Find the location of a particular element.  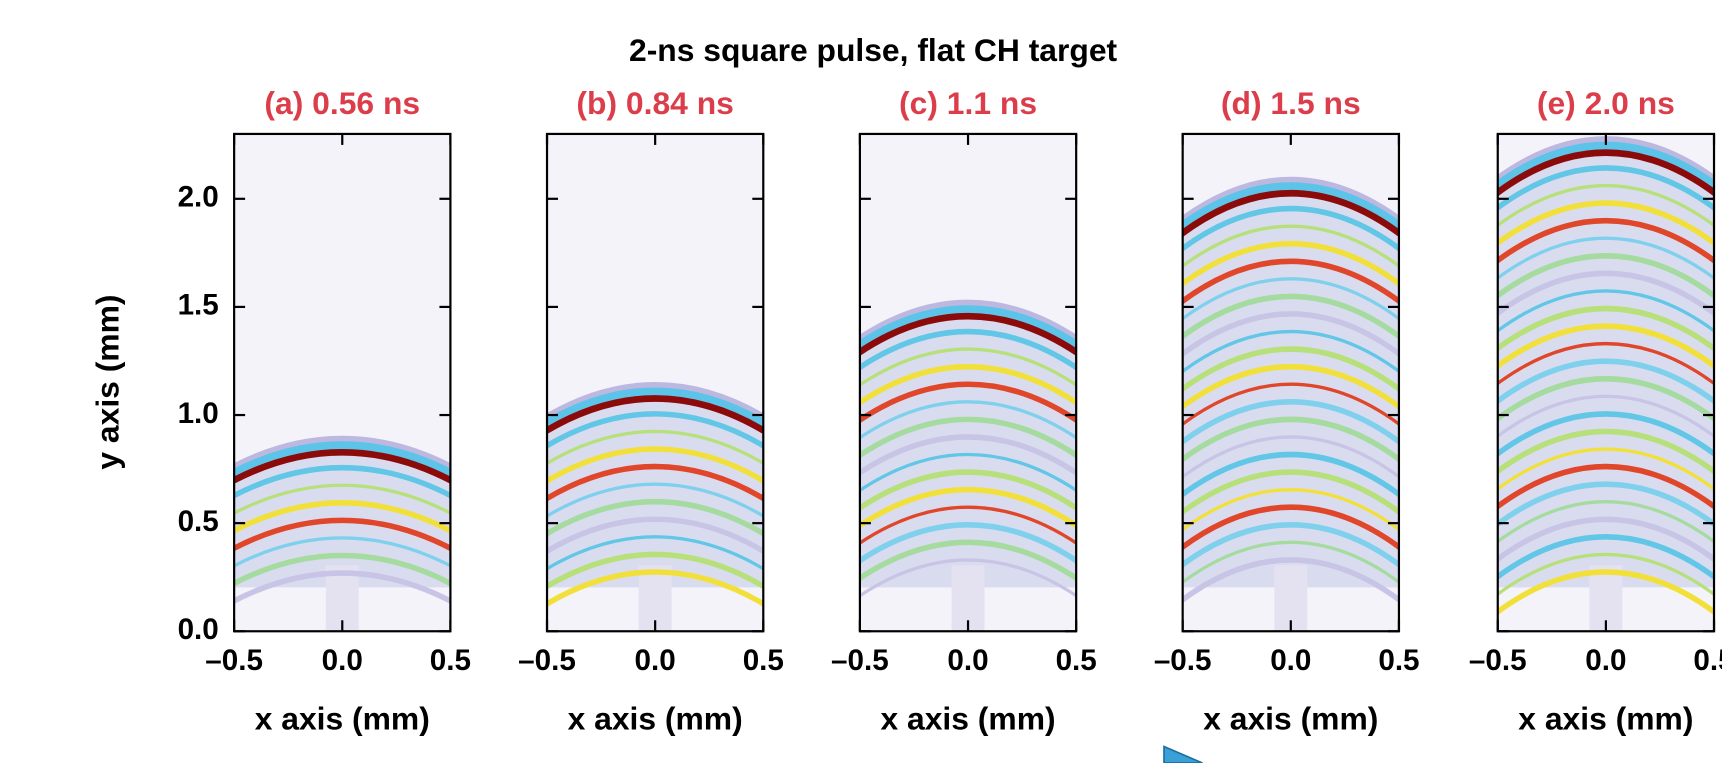

y-tick-label: 1.5 is located at coordinates (198, 305).